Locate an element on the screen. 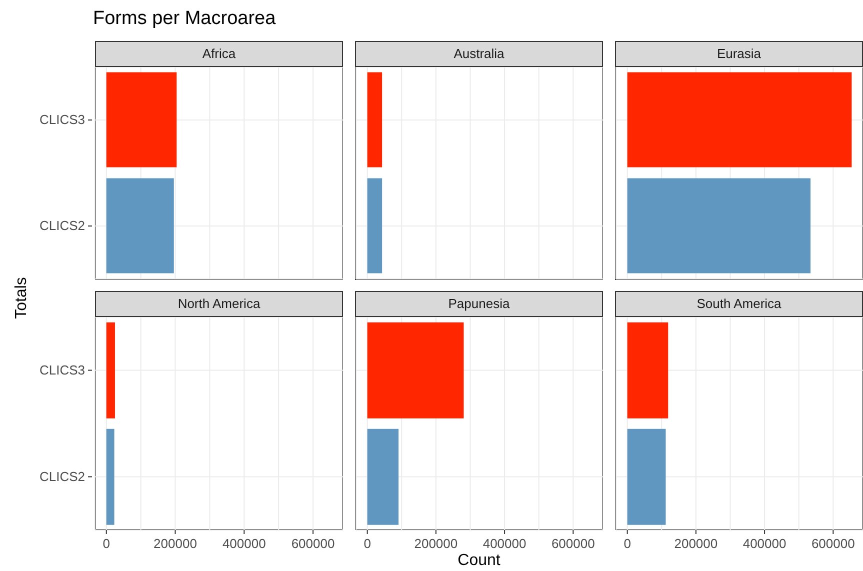  panel-strip: Eurasia is located at coordinates (739, 54).